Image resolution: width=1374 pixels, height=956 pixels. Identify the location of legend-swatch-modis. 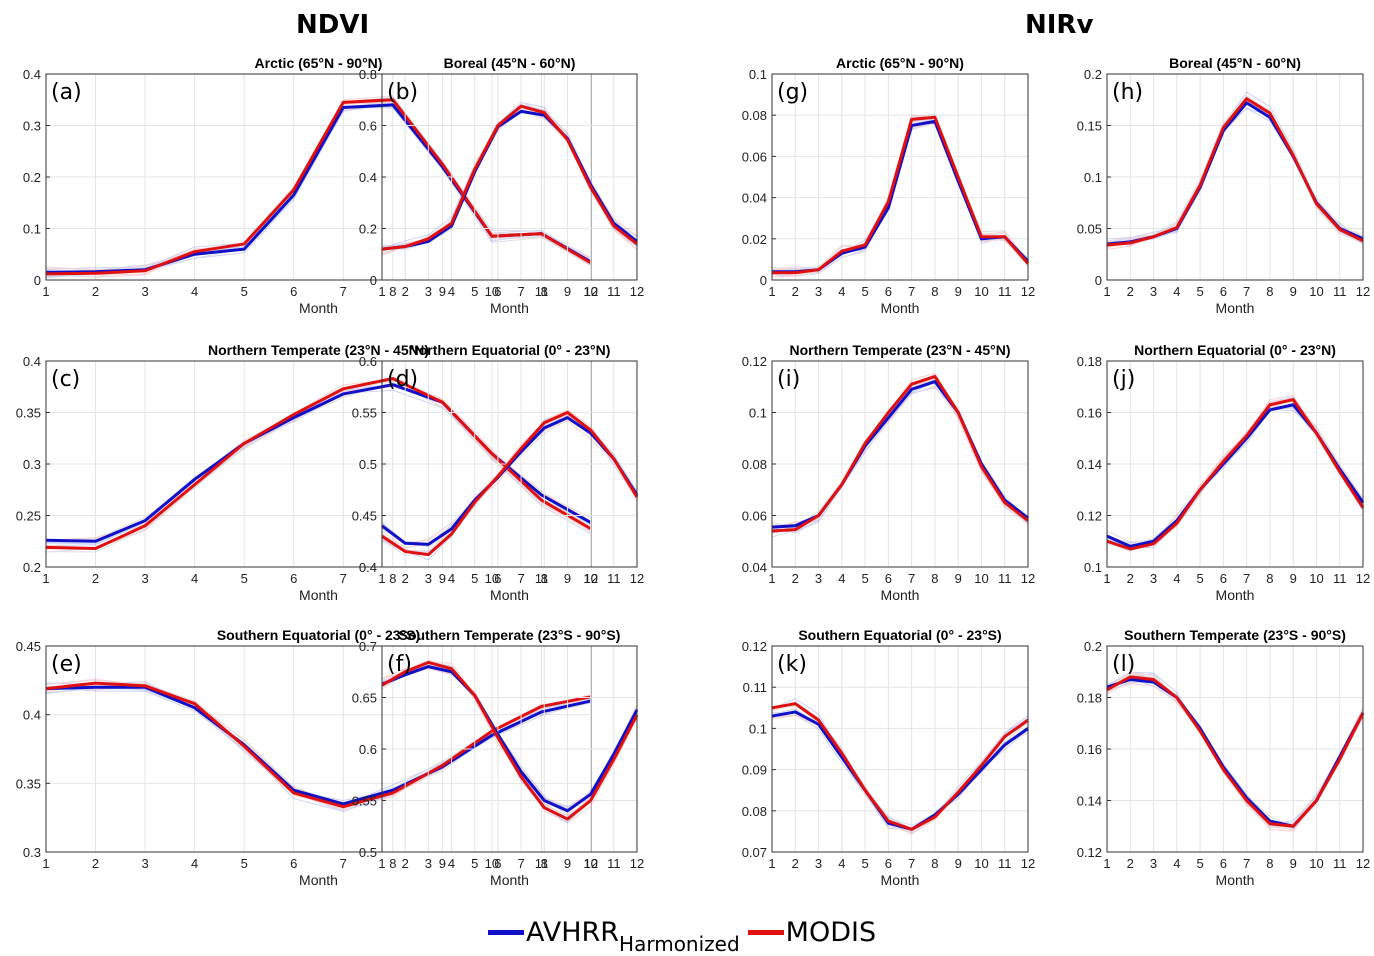
(765, 932).